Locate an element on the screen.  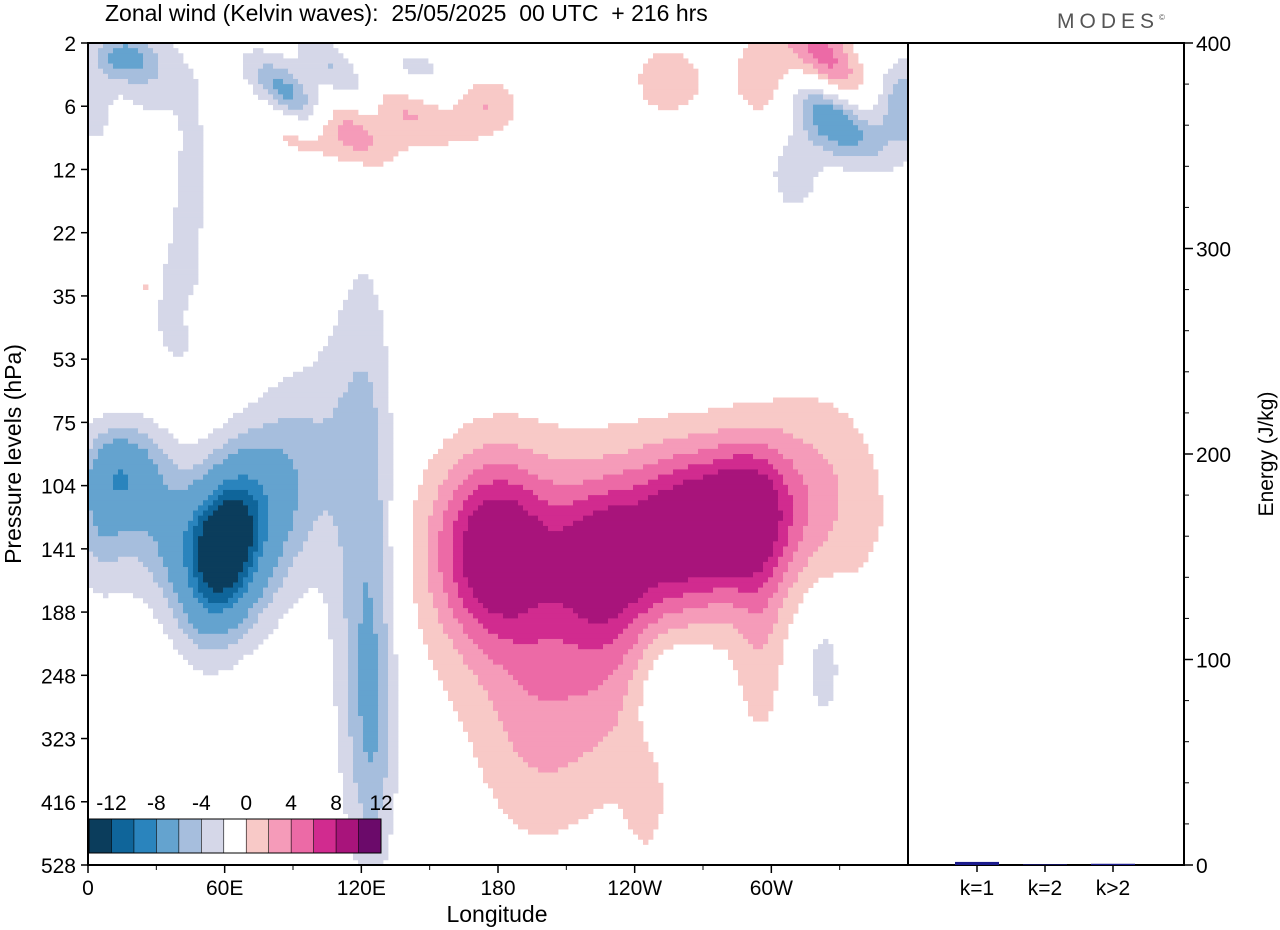
colorbar-swatch is located at coordinates (325, 836).